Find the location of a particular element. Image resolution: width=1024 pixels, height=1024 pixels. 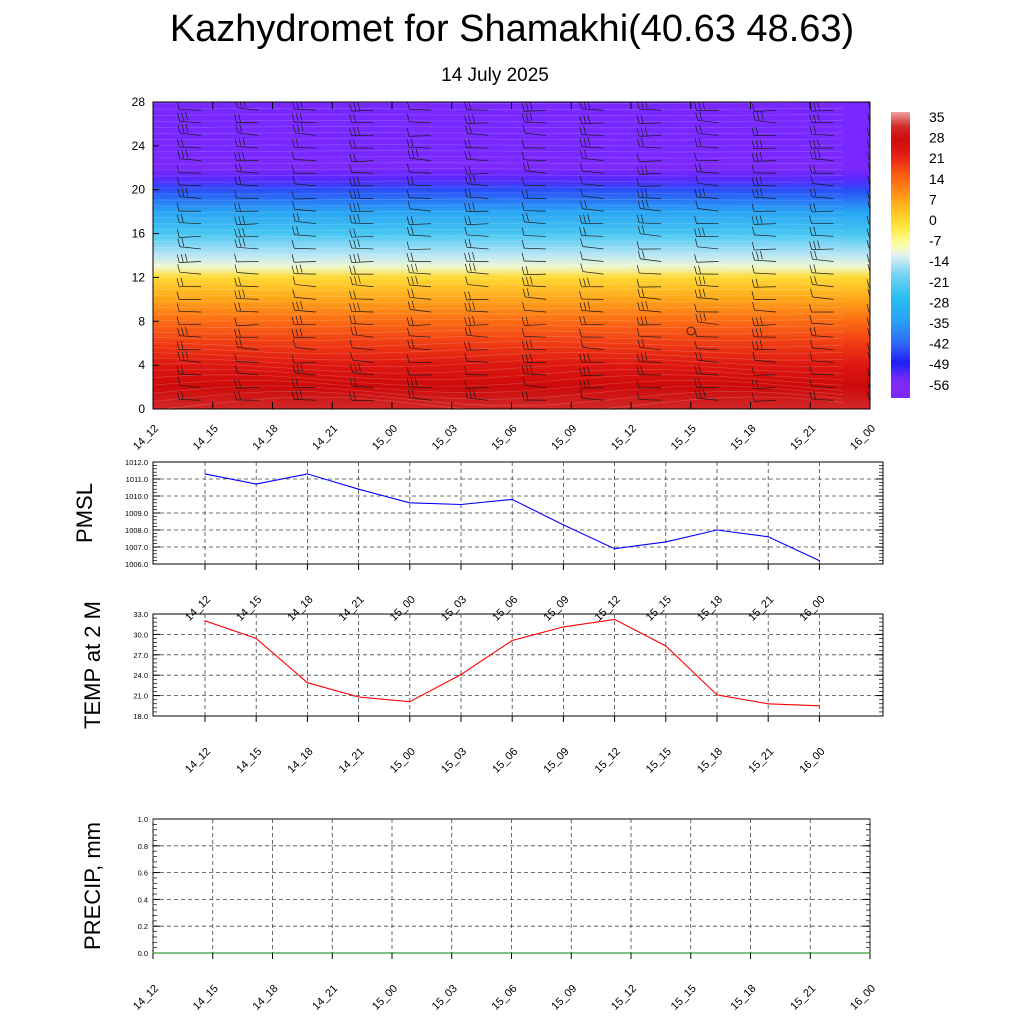

y-tick-label: 0 is located at coordinates (141, 409).